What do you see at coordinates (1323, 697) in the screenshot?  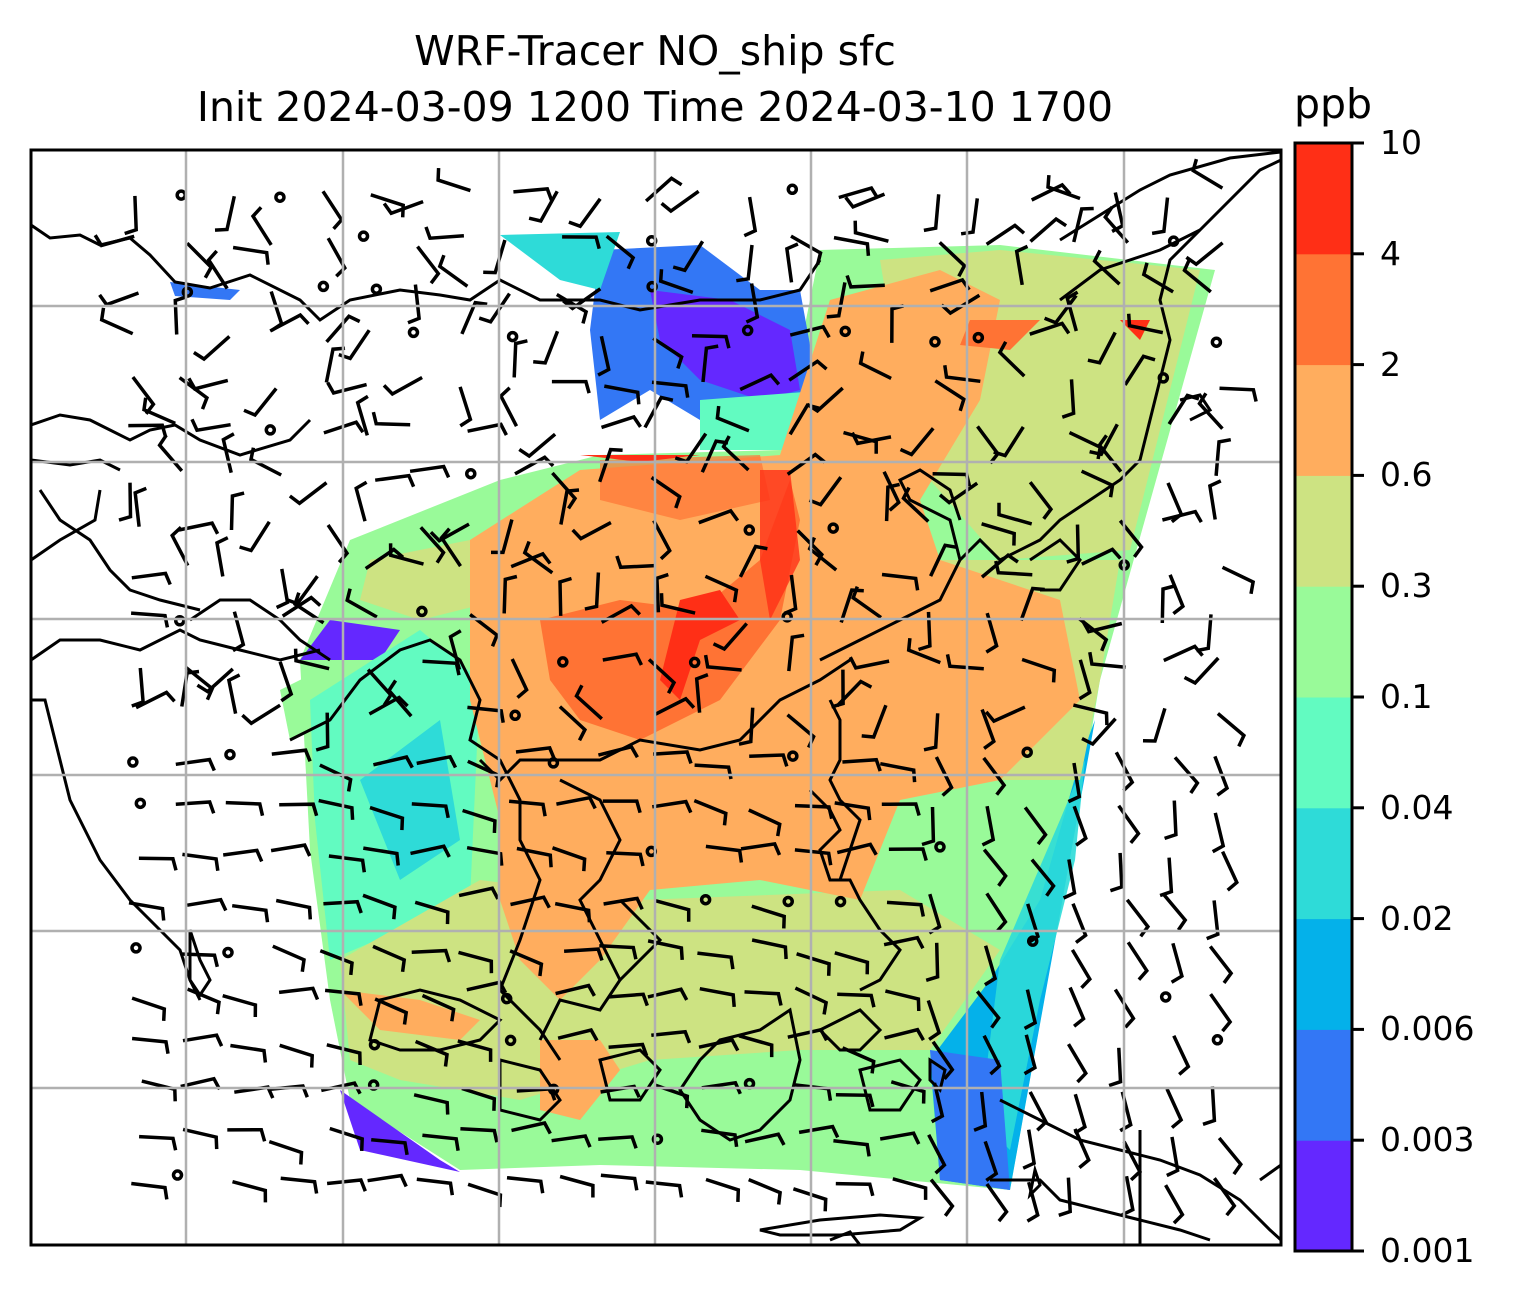 I see `colorbar-frame` at bounding box center [1323, 697].